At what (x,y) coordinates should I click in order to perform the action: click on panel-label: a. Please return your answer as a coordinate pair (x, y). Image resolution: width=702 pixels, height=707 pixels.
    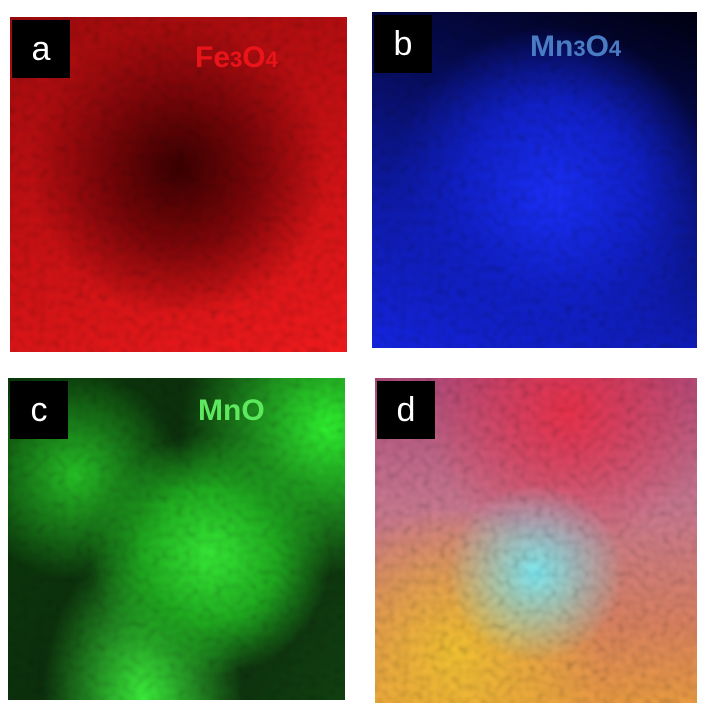
    Looking at the image, I should click on (41, 49).